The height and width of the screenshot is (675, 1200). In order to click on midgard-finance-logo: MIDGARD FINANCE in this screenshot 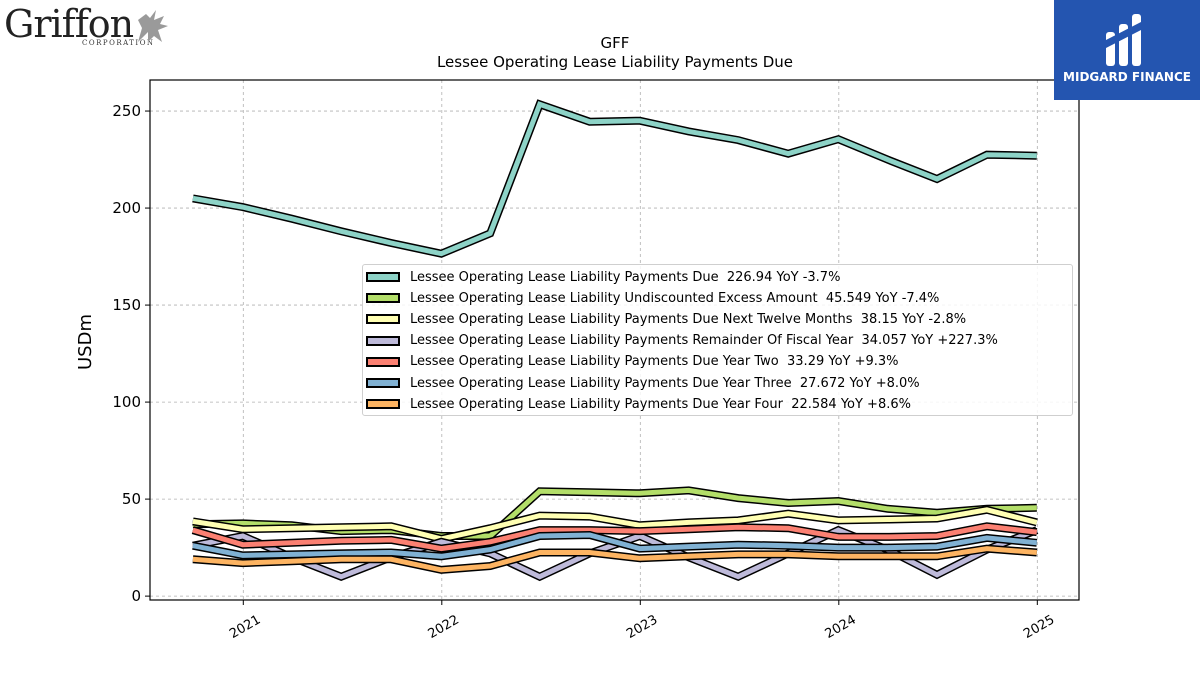, I will do `click(1127, 50)`.